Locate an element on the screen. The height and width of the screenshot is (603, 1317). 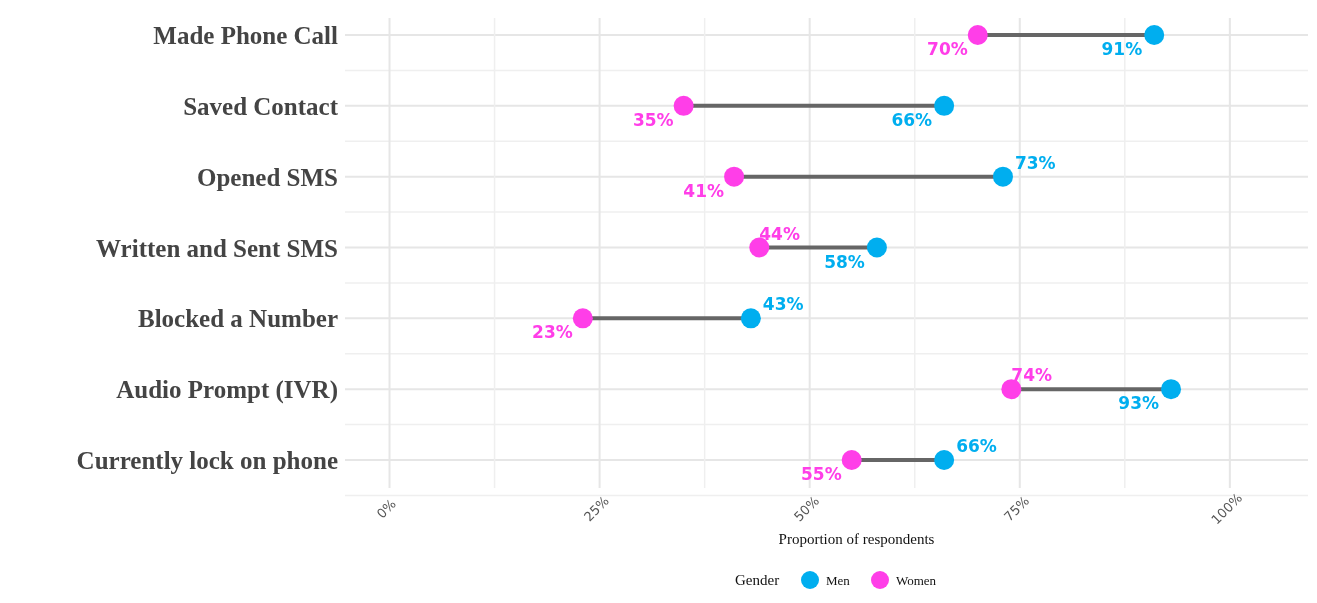
data-label: 74% is located at coordinates (1032, 375).